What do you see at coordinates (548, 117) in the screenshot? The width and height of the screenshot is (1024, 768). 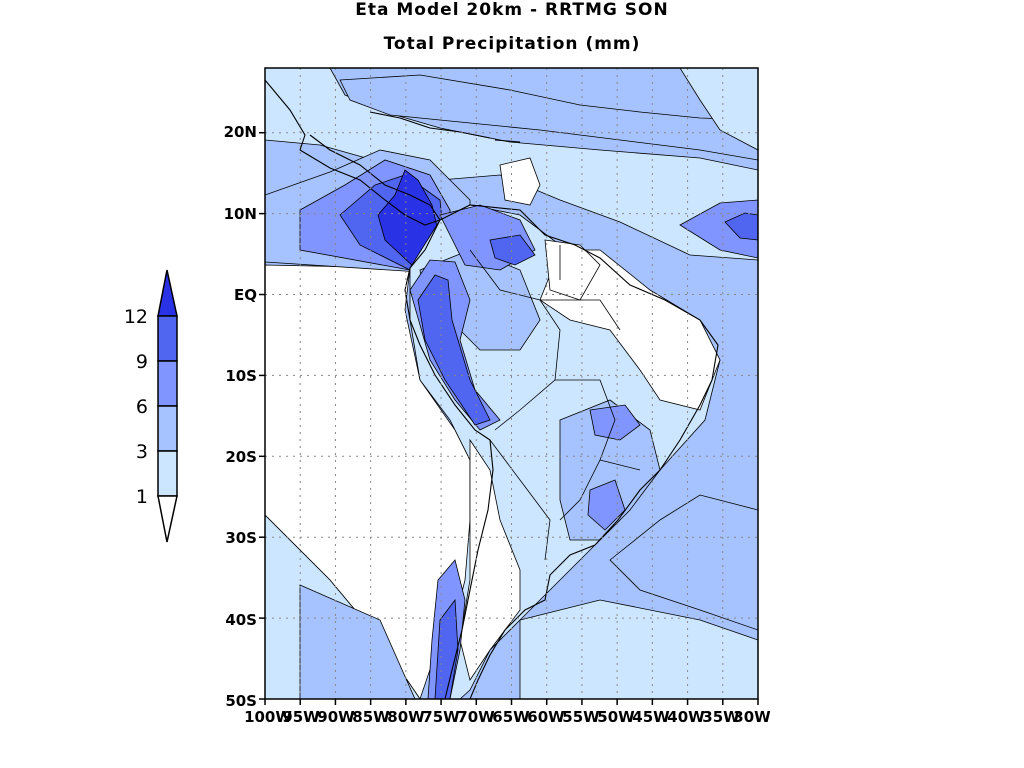 I see `precip-region-caribbean` at bounding box center [548, 117].